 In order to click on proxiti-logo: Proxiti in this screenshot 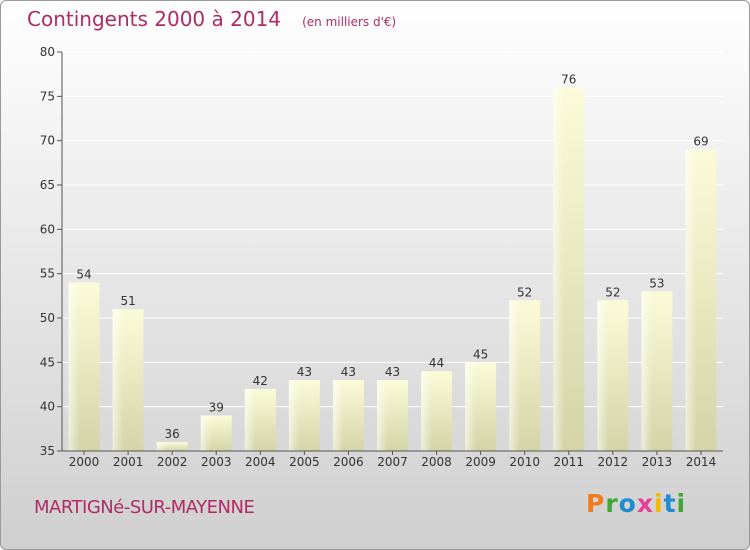, I will do `click(636, 503)`.